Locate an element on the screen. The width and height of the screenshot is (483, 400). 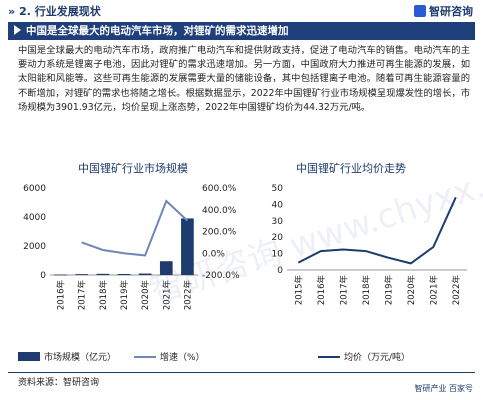
footer-divider is located at coordinates (241, 372).